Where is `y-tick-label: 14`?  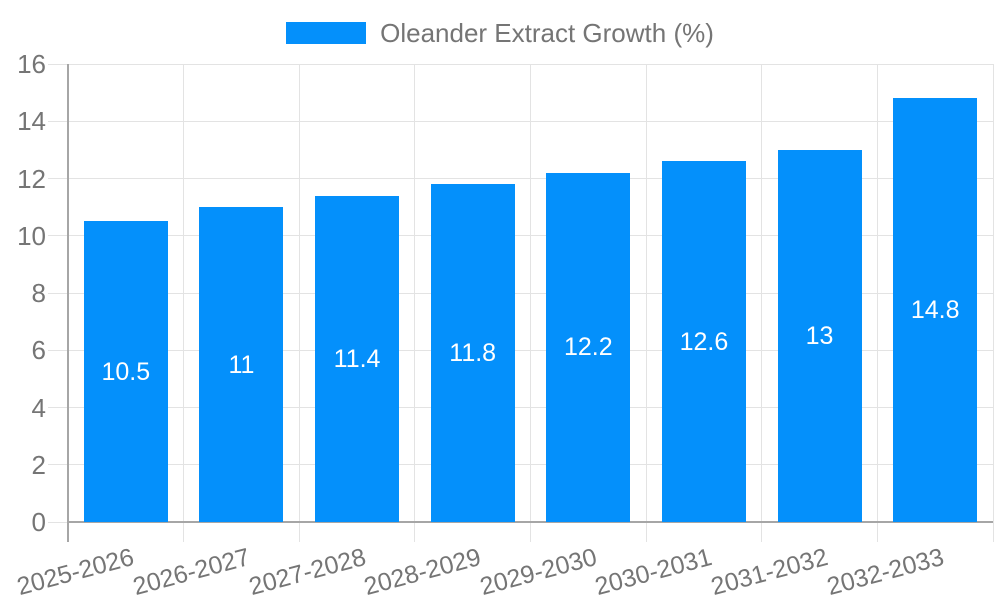
y-tick-label: 14 is located at coordinates (31, 121).